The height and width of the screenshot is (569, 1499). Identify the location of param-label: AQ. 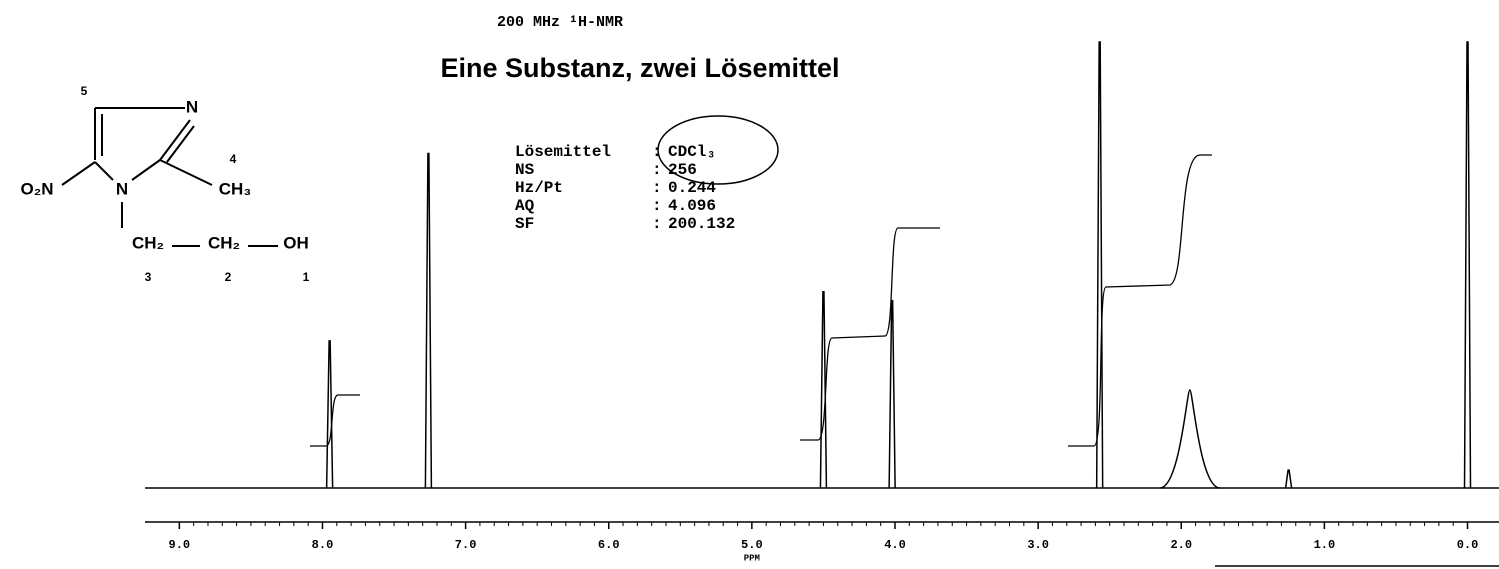
(525, 206).